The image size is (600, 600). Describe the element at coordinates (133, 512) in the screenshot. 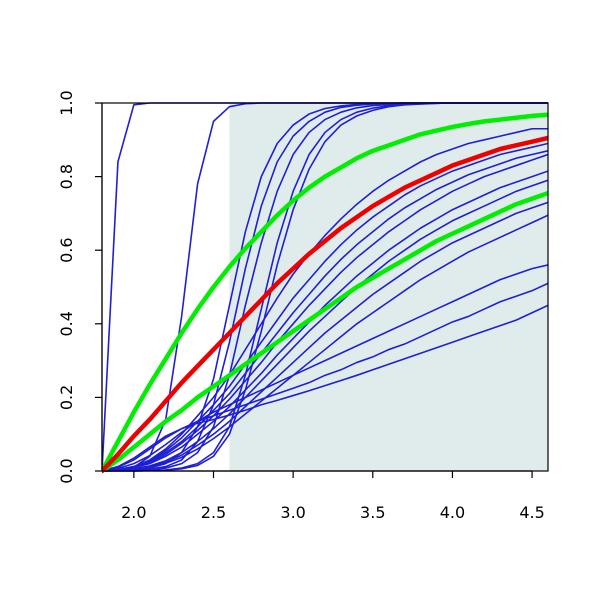

I see `x-tick-label: 2.0` at that location.